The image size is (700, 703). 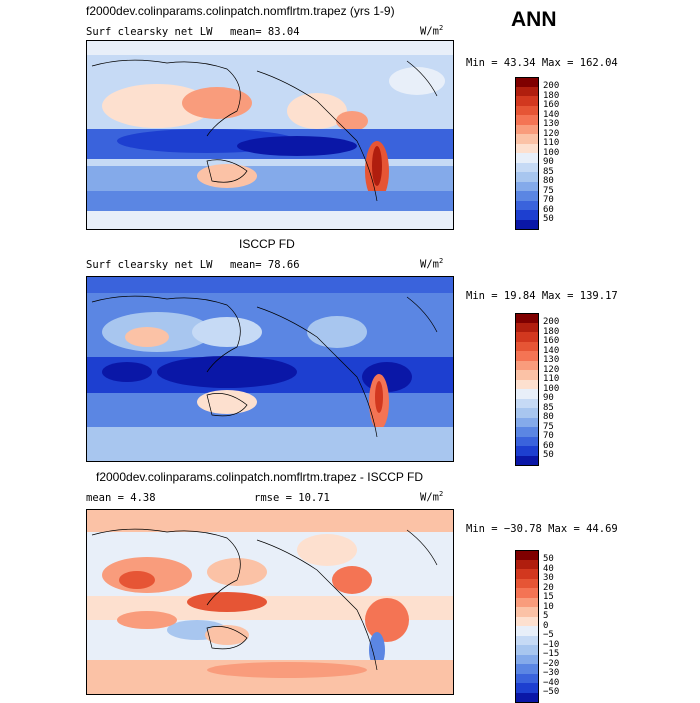 What do you see at coordinates (431, 31) in the screenshot?
I see `panel1-units: W/m2` at bounding box center [431, 31].